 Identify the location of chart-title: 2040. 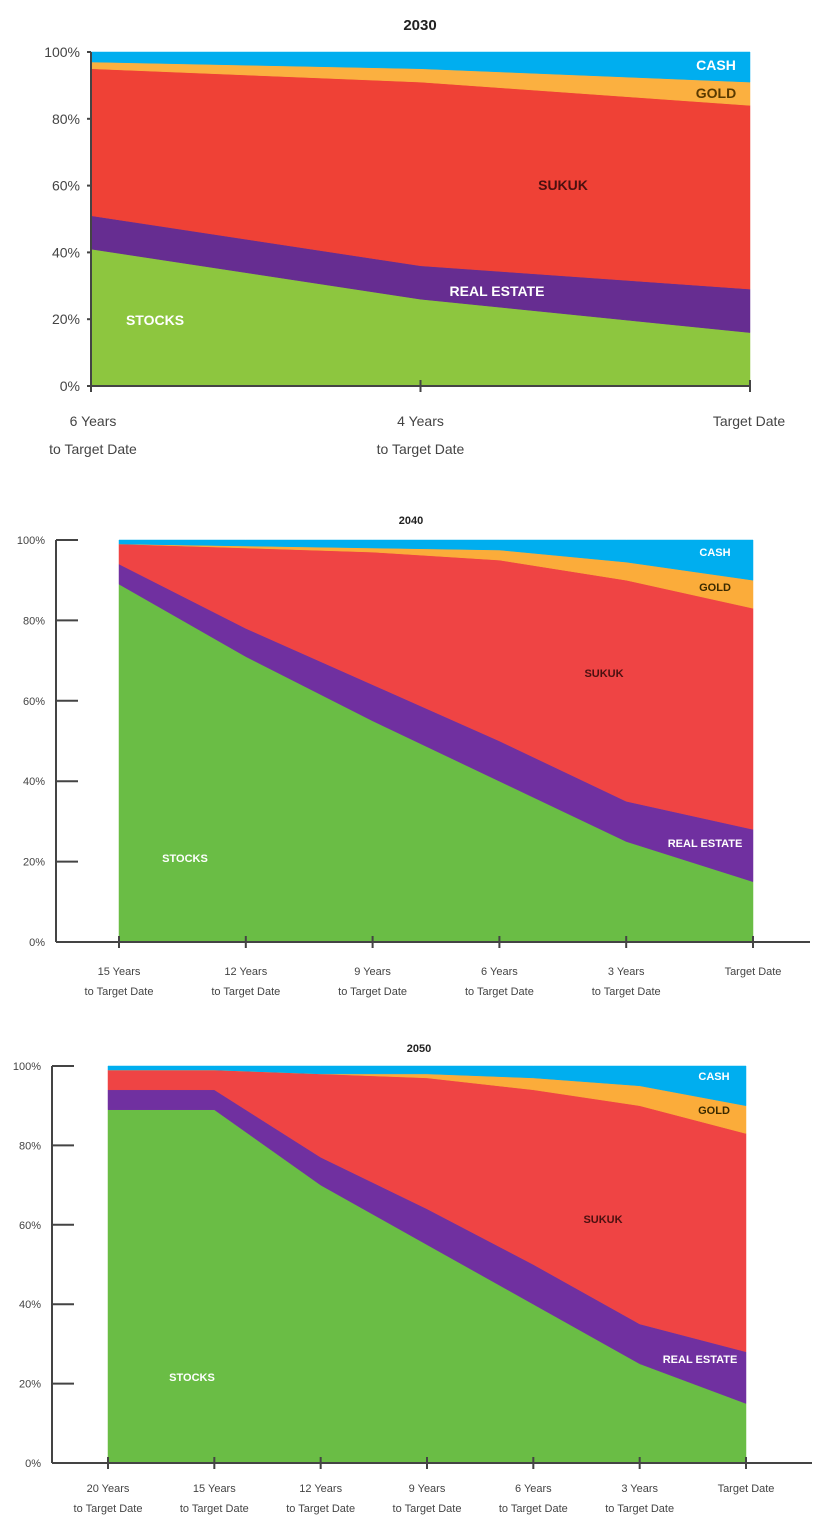
(411, 521).